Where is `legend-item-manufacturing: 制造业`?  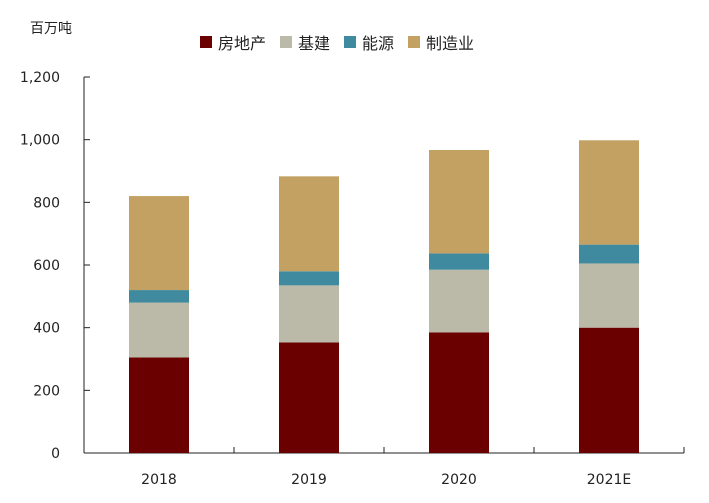 legend-item-manufacturing: 制造业 is located at coordinates (441, 42).